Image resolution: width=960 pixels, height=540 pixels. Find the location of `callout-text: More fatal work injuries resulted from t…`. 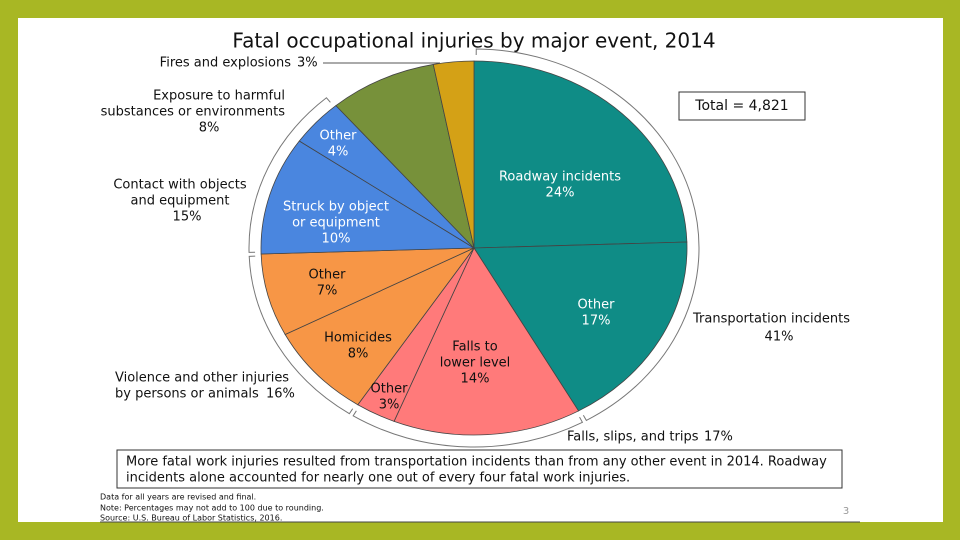

callout-text: More fatal work injuries resulted from t… is located at coordinates (476, 462).